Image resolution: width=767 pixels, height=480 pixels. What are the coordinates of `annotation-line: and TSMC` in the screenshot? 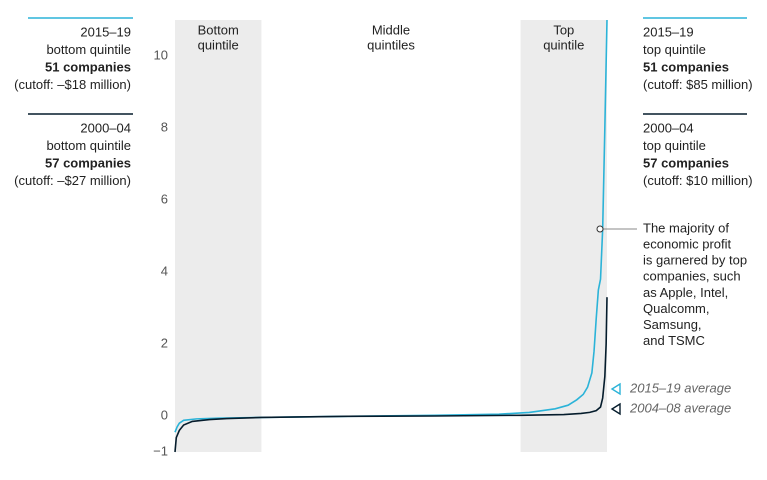 It's located at (674, 340).